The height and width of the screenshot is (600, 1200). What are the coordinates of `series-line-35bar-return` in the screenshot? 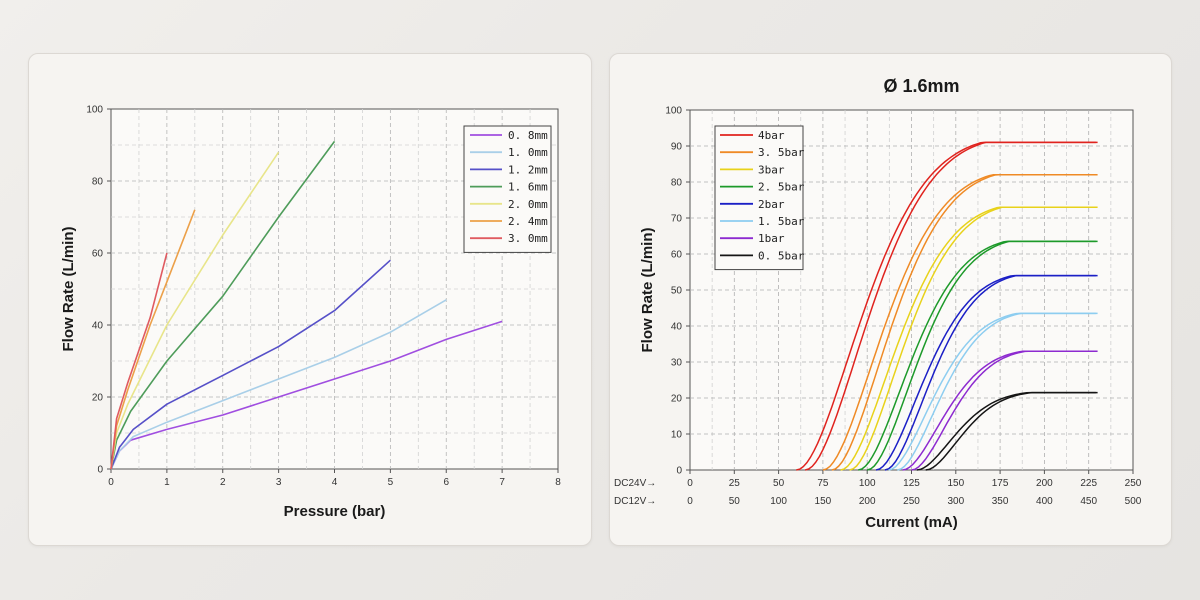 It's located at (964, 322).